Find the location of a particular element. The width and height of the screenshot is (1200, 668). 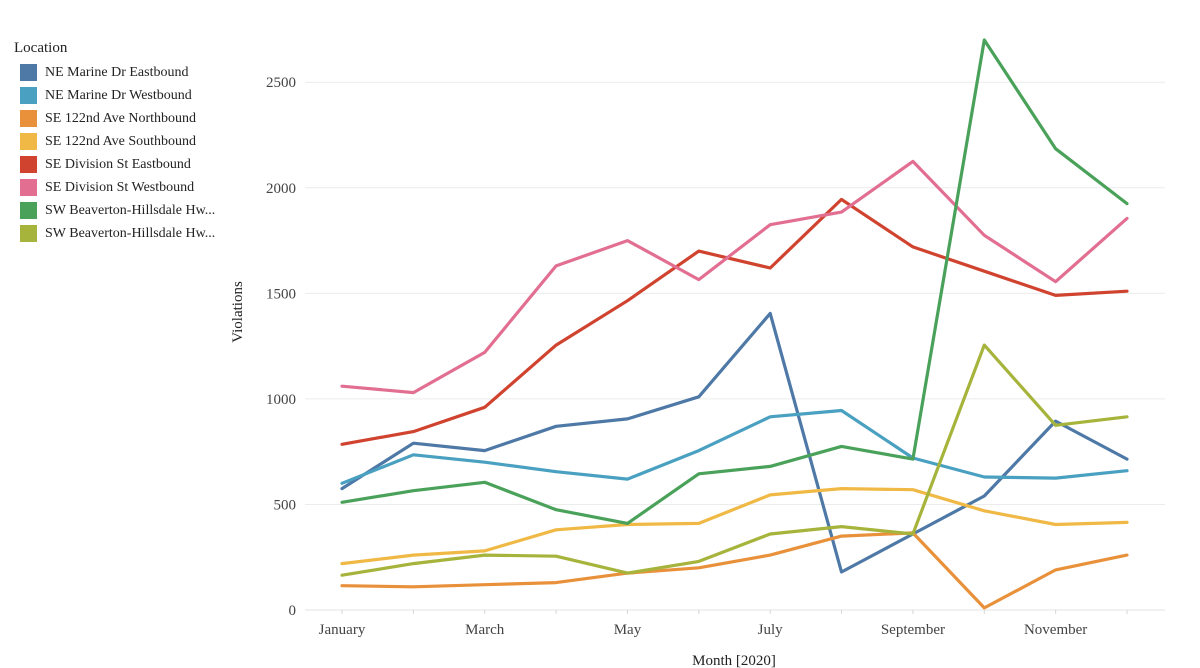

legend-title: Location is located at coordinates (41, 48).